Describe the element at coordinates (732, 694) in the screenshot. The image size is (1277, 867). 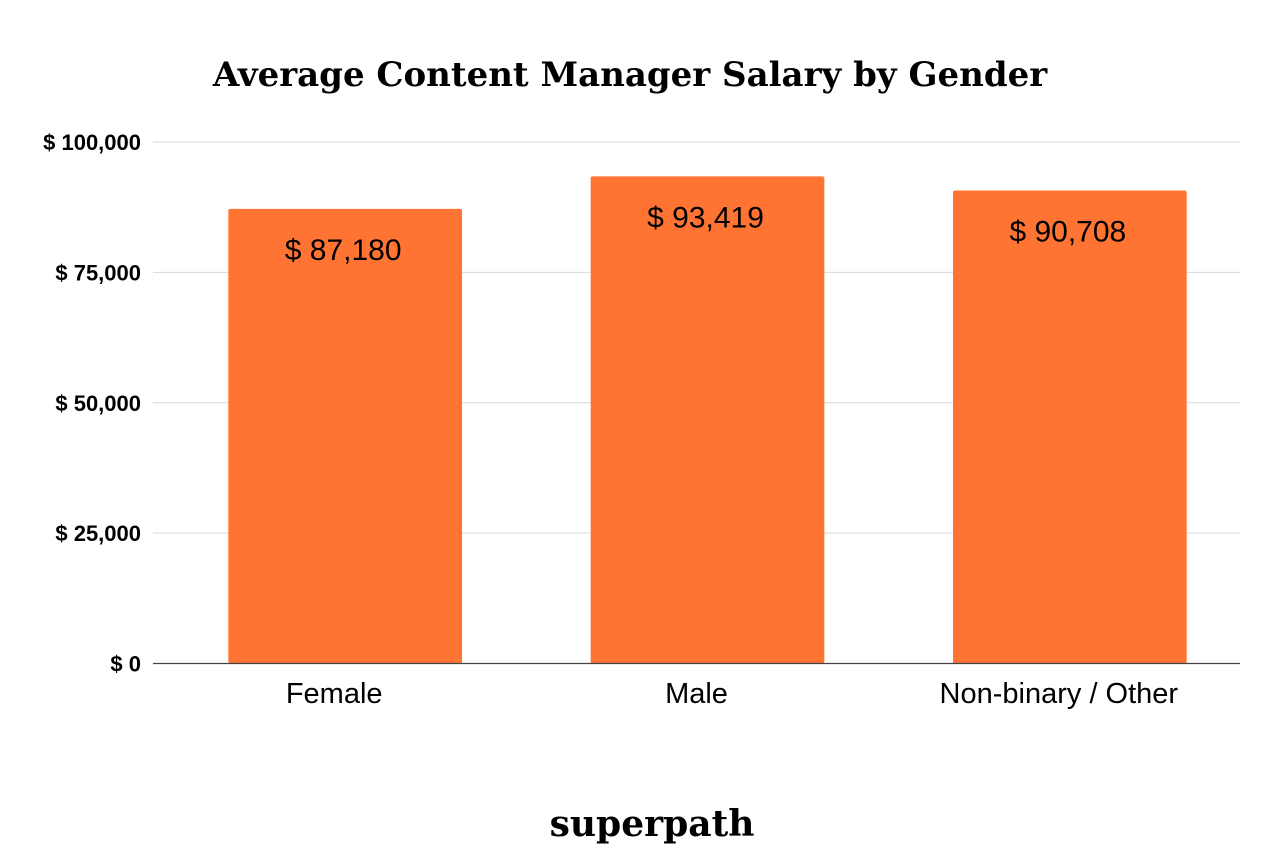
I see `x-axis-ticks: Female Male Non-binary / Other` at that location.